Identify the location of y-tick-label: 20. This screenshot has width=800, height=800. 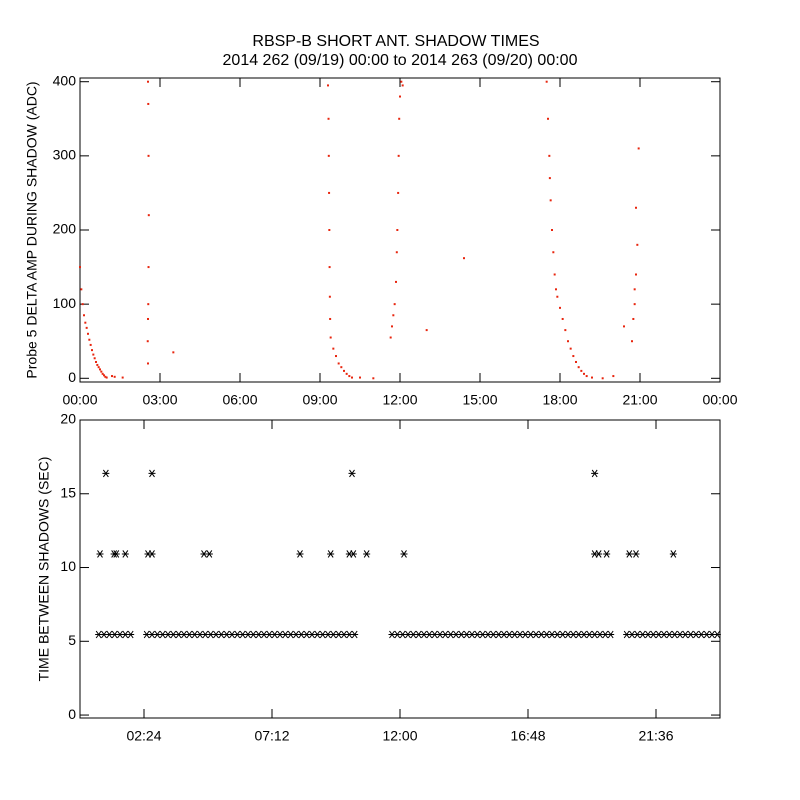
(68, 419).